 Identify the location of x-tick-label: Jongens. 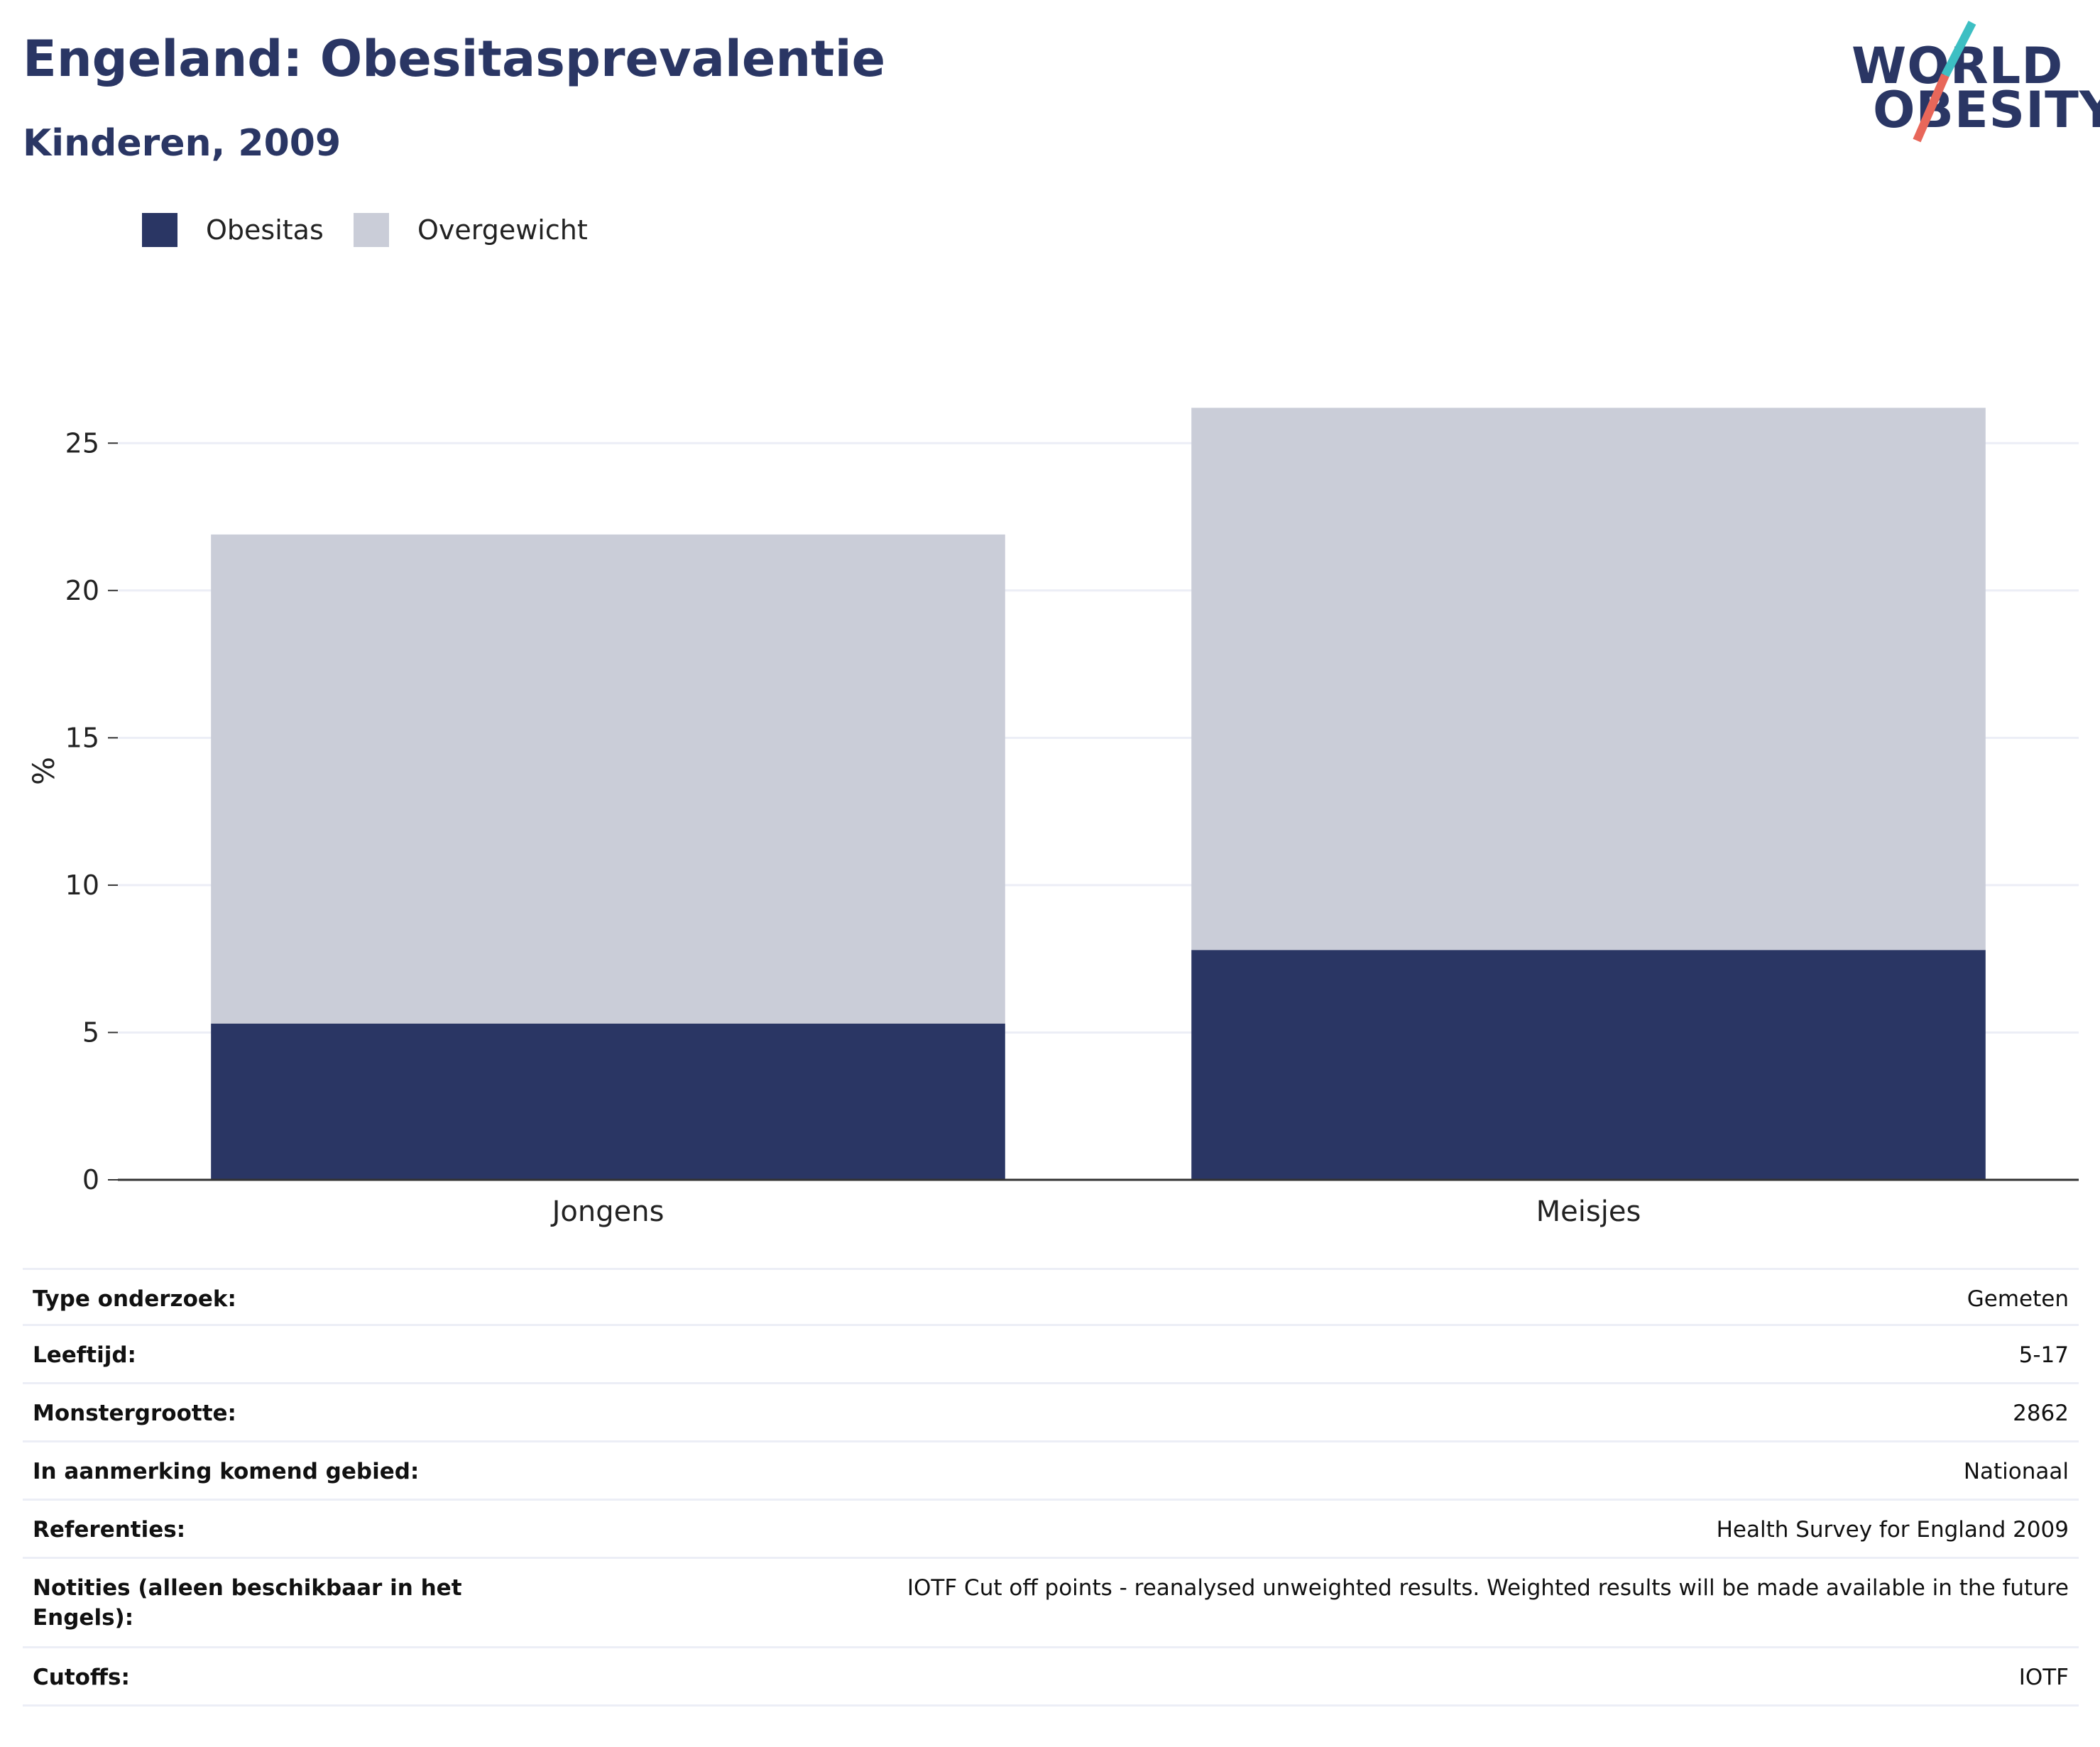
(607, 1211).